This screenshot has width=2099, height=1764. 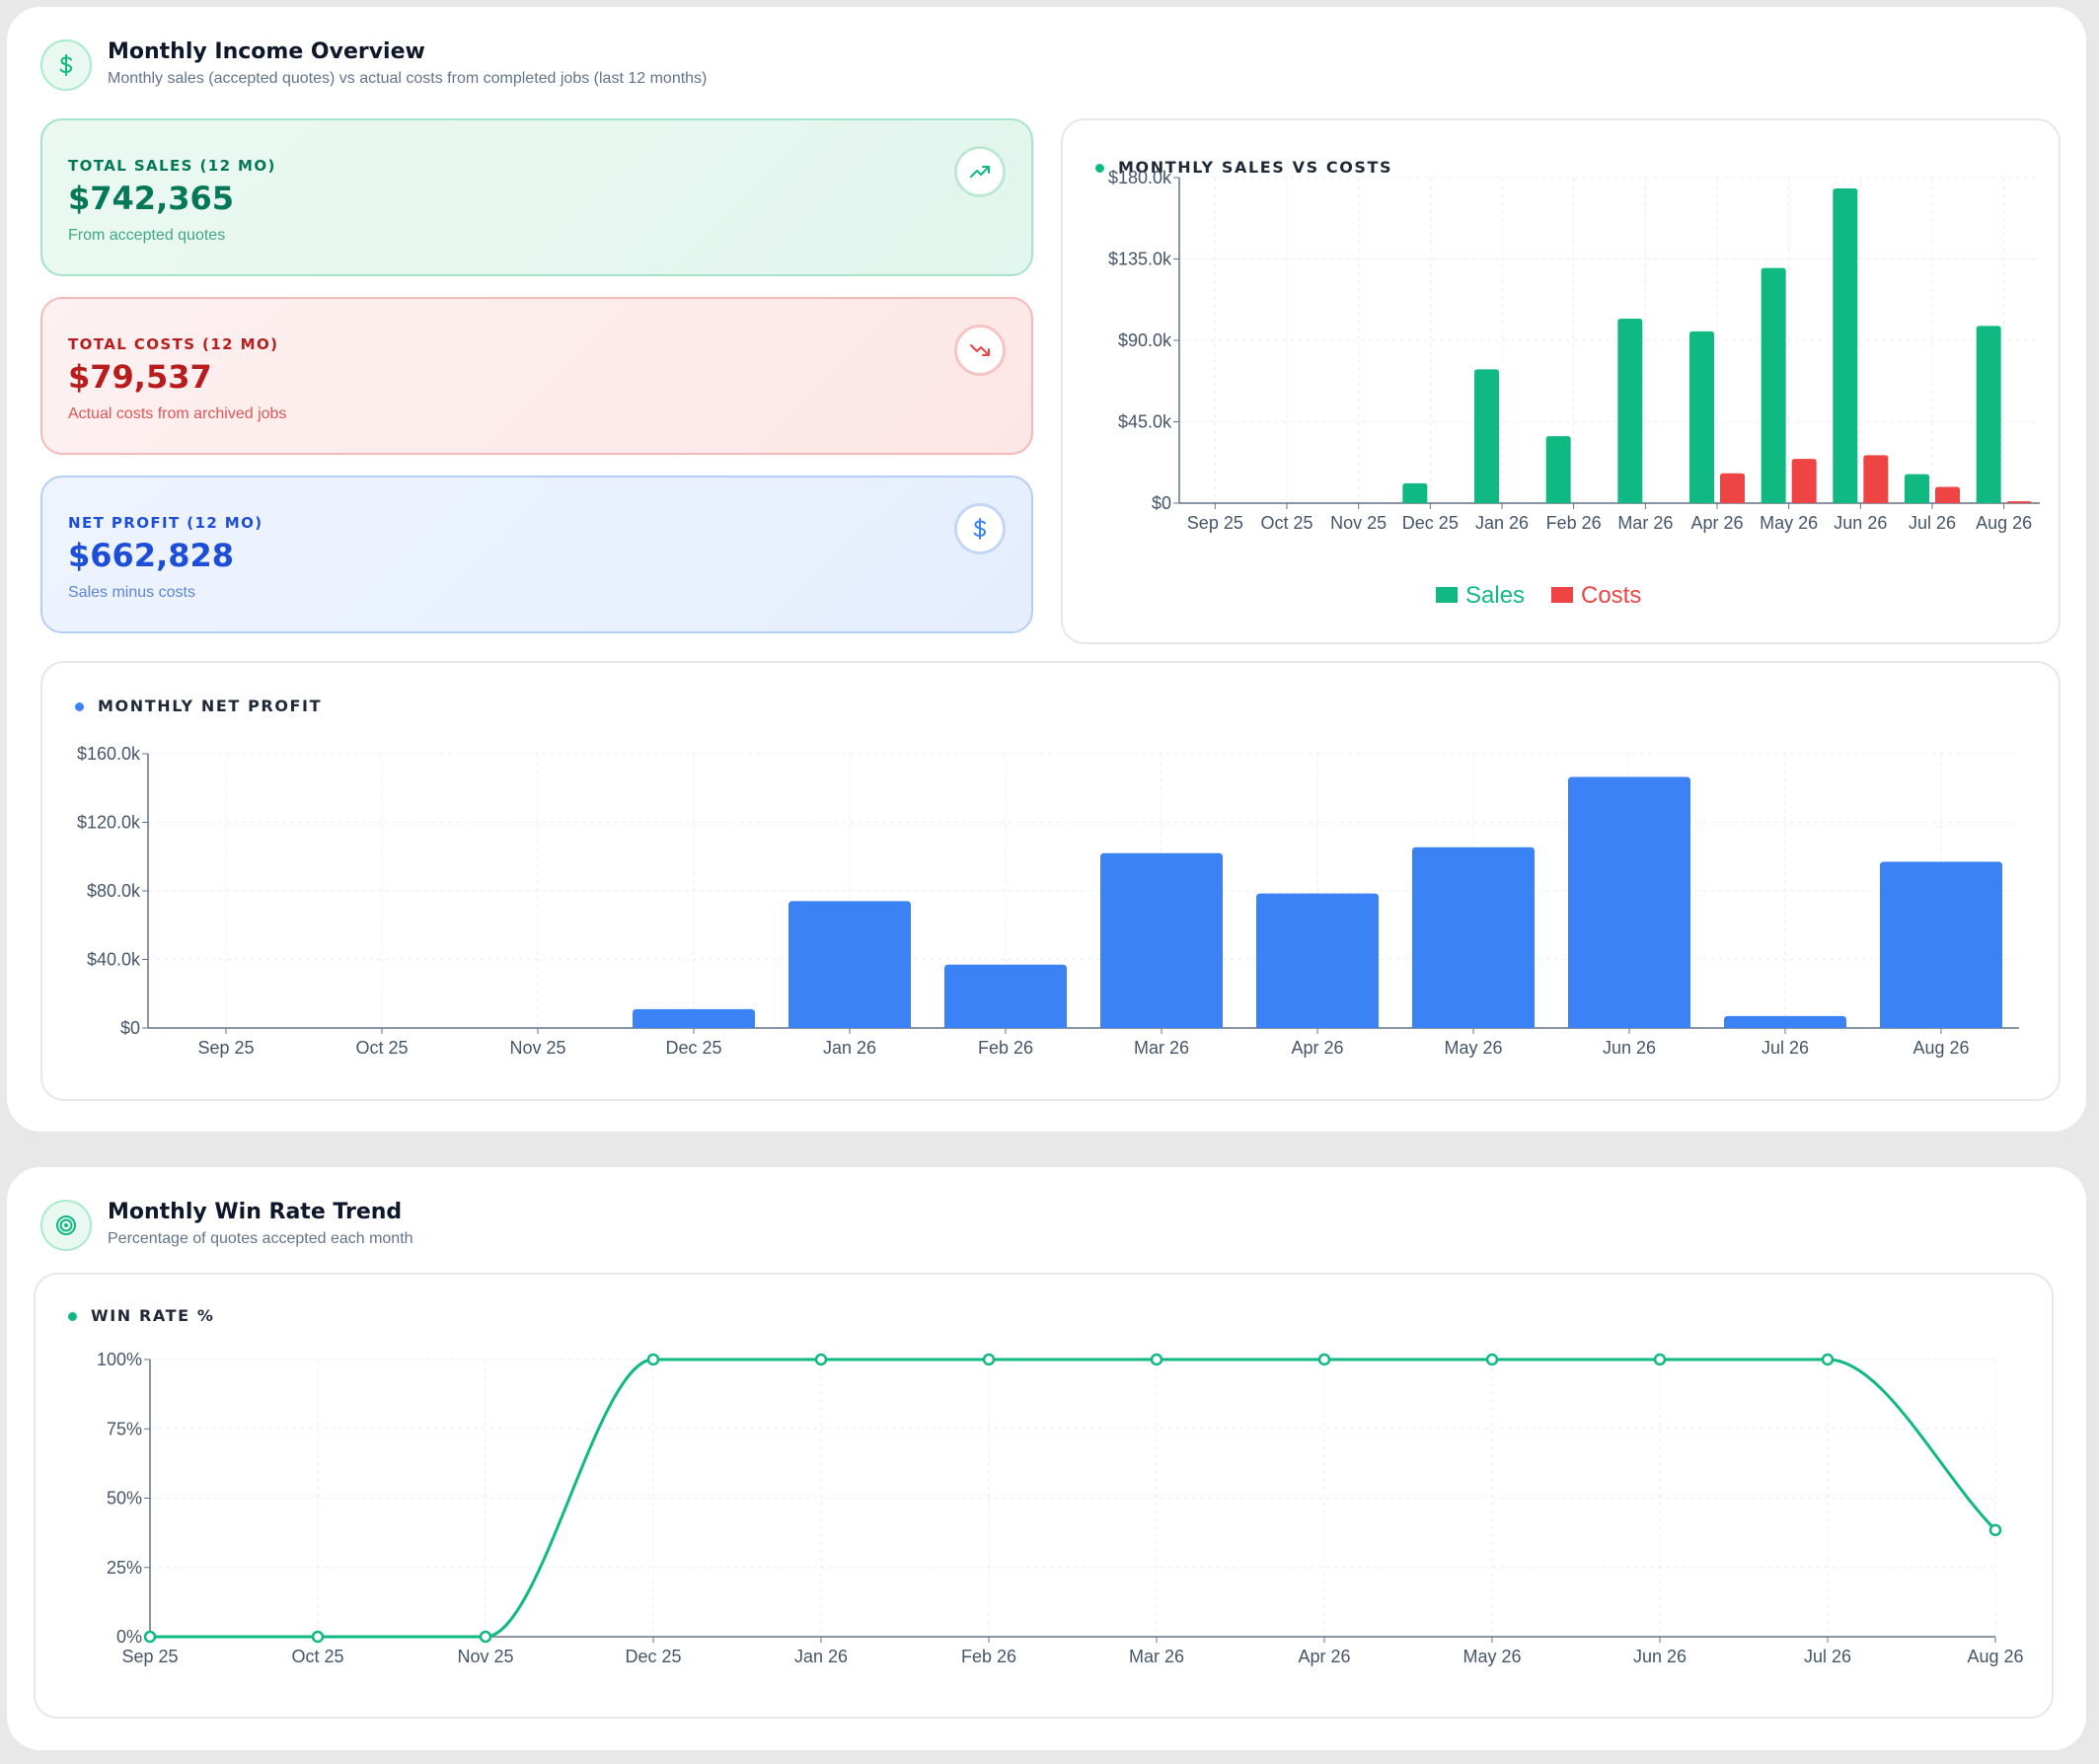 I want to click on trending-up-icon, so click(x=980, y=171).